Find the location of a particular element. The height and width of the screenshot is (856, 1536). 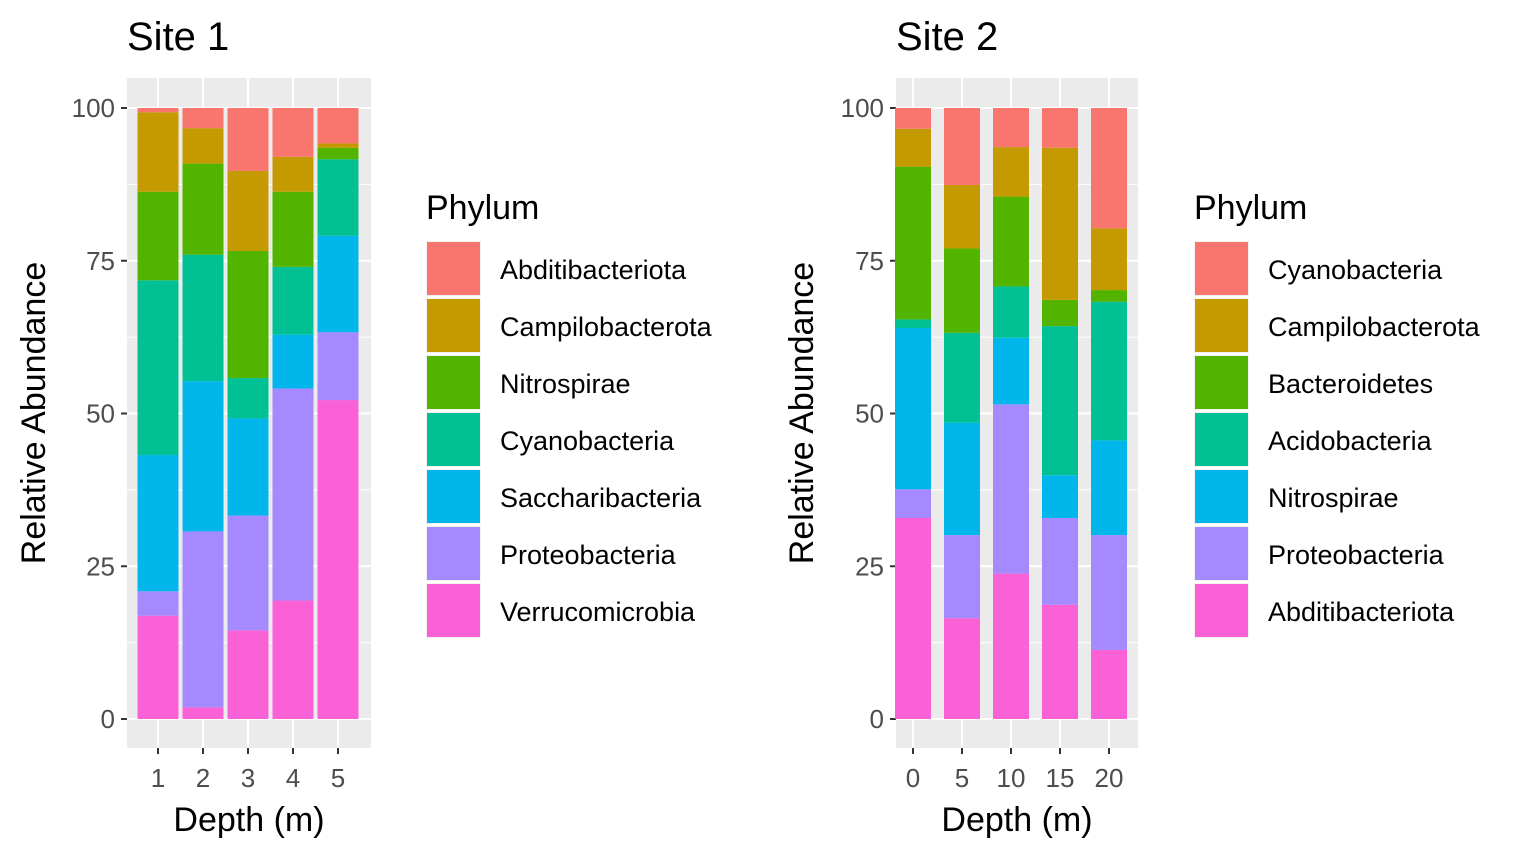

legend-label: Nitrospirae is located at coordinates (1333, 498).